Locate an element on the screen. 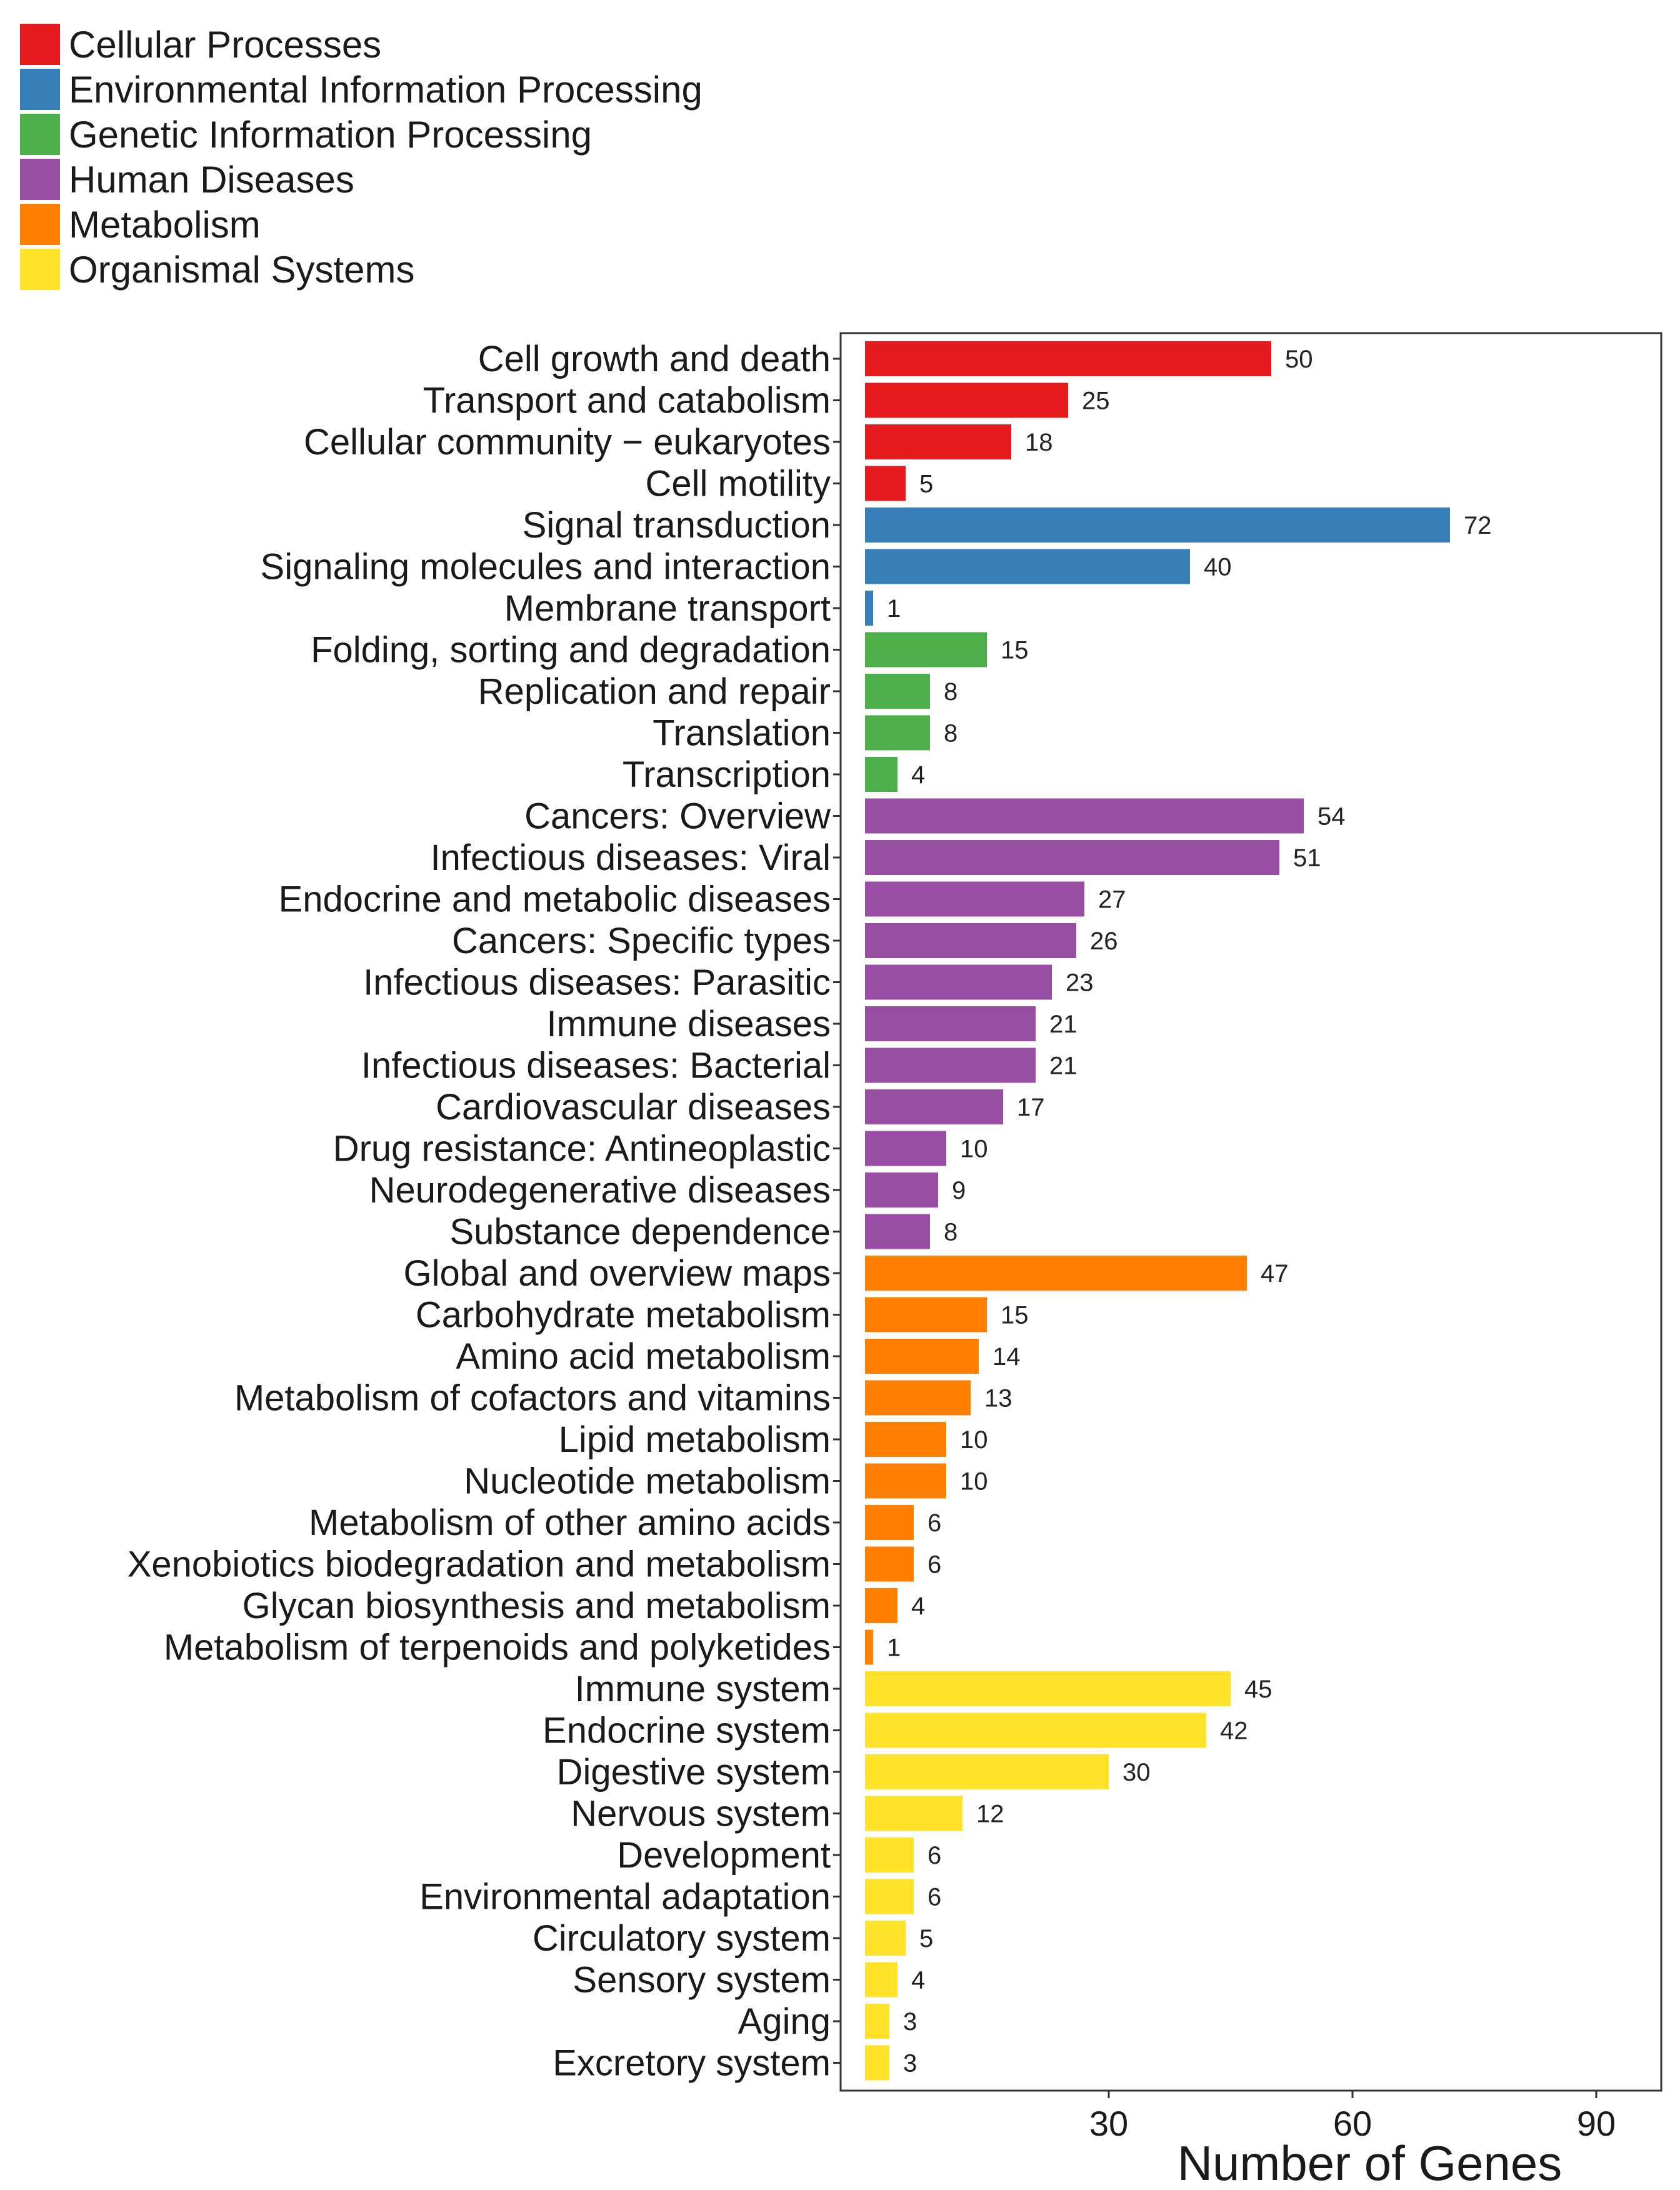 This screenshot has width=1680, height=2190. bar-signaling-molecules-and-interaction is located at coordinates (1027, 566).